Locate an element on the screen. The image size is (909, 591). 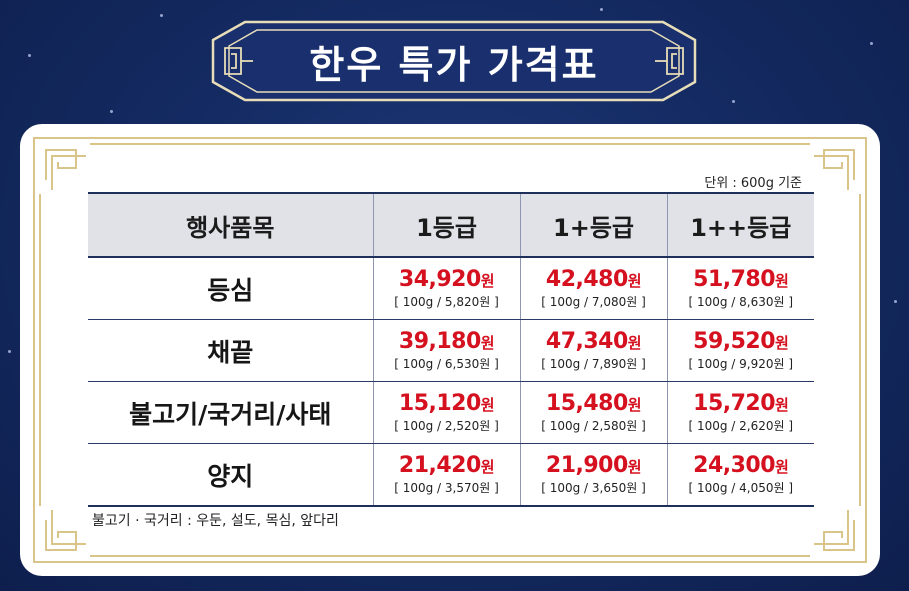
footnote: 불고기 · 국거리 : 우둔, 설도, 목심, 앞다리 is located at coordinates (215, 521).